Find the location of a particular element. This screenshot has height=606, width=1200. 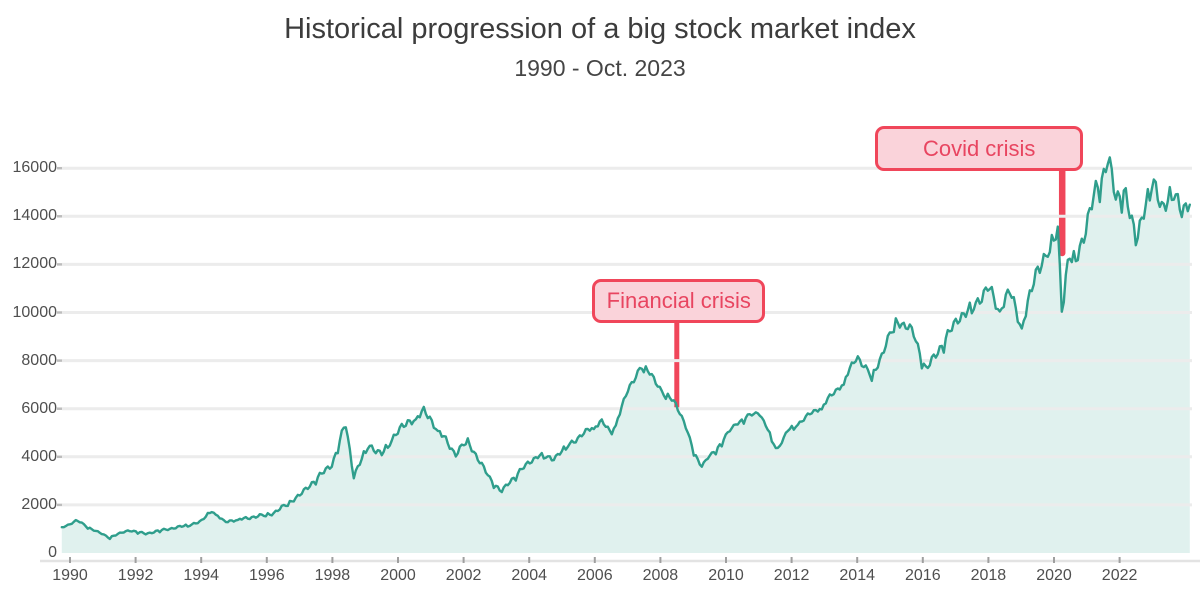

y-axis-tick-label: 6000 is located at coordinates (39, 408).